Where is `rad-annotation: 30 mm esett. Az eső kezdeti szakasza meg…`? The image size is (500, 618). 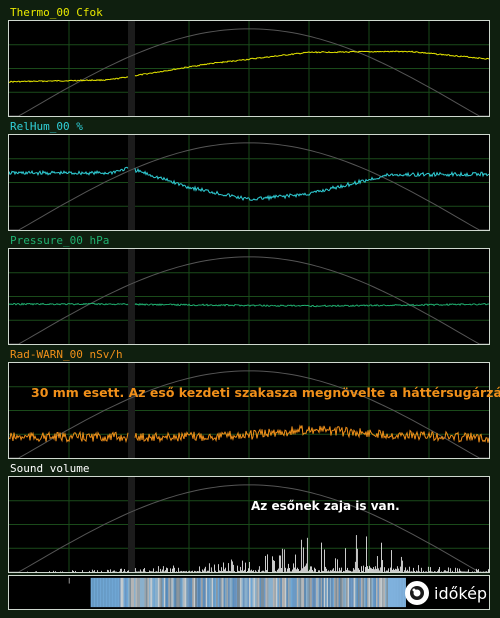 rad-annotation: 30 mm esett. Az eső kezdeti szakasza meg… is located at coordinates (265, 392).